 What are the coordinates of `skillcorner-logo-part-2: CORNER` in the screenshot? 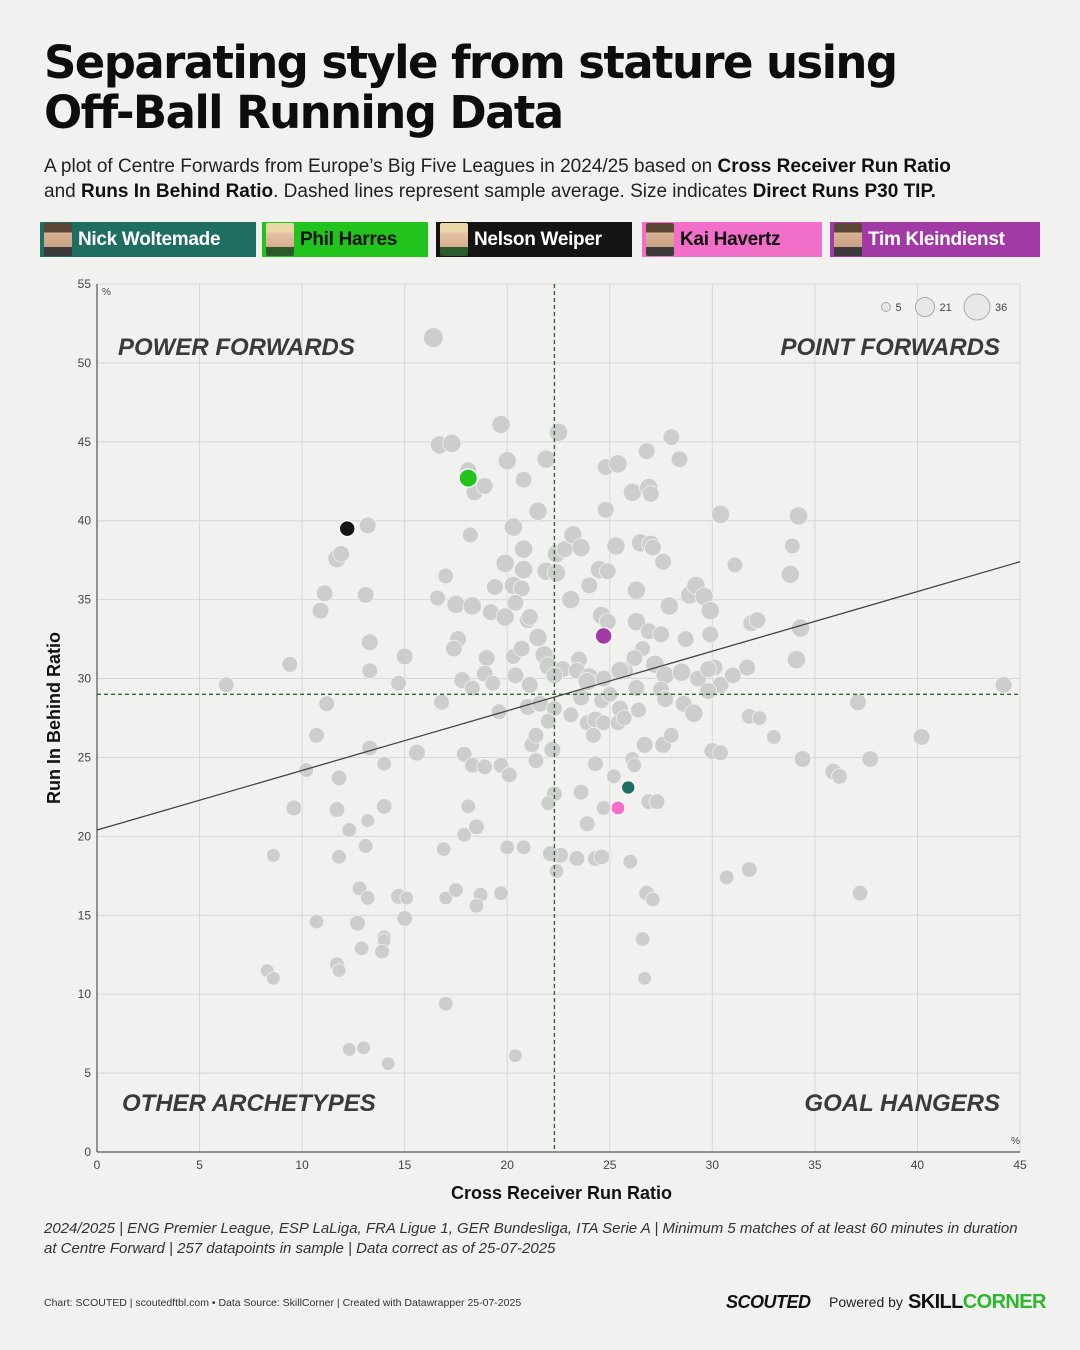 It's located at (1004, 1301).